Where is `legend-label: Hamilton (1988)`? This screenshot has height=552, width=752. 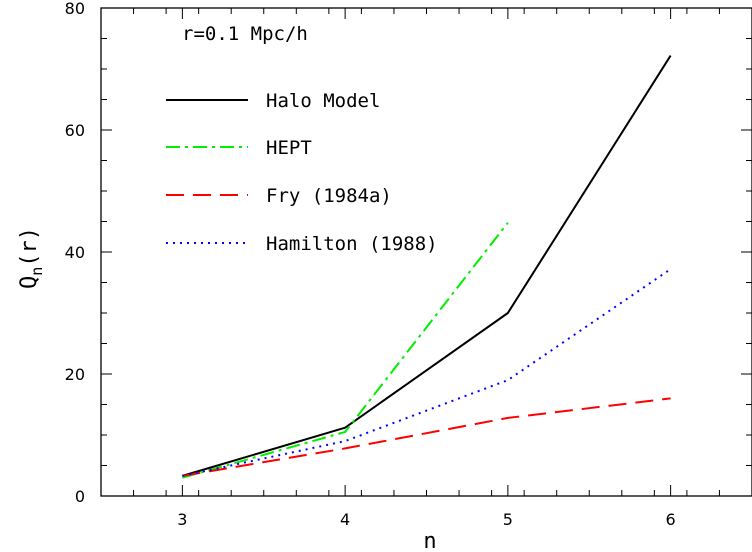
legend-label: Hamilton (1988) is located at coordinates (352, 244).